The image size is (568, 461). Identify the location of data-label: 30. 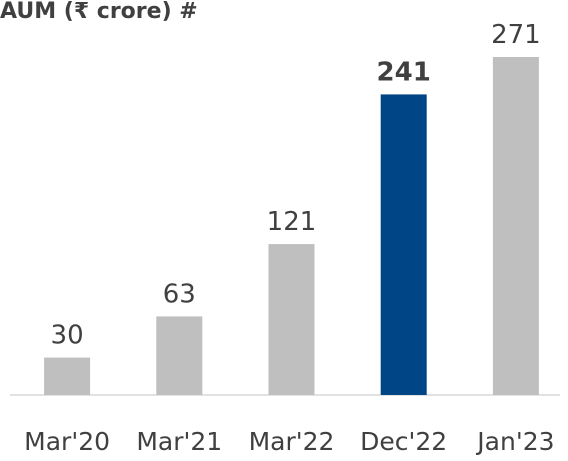
(67, 336).